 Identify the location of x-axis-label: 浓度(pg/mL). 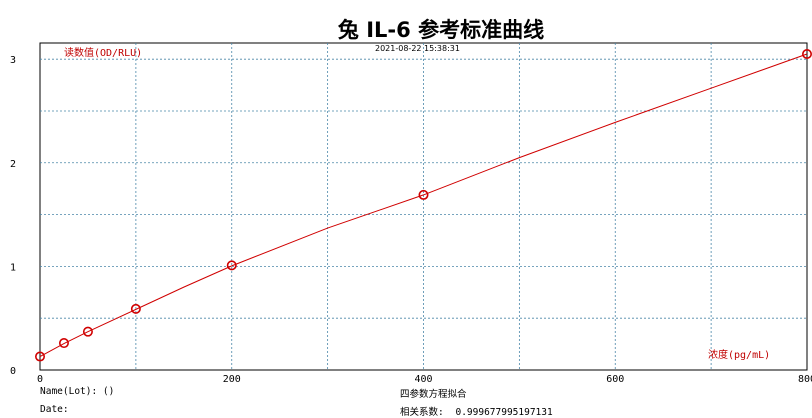
(739, 354).